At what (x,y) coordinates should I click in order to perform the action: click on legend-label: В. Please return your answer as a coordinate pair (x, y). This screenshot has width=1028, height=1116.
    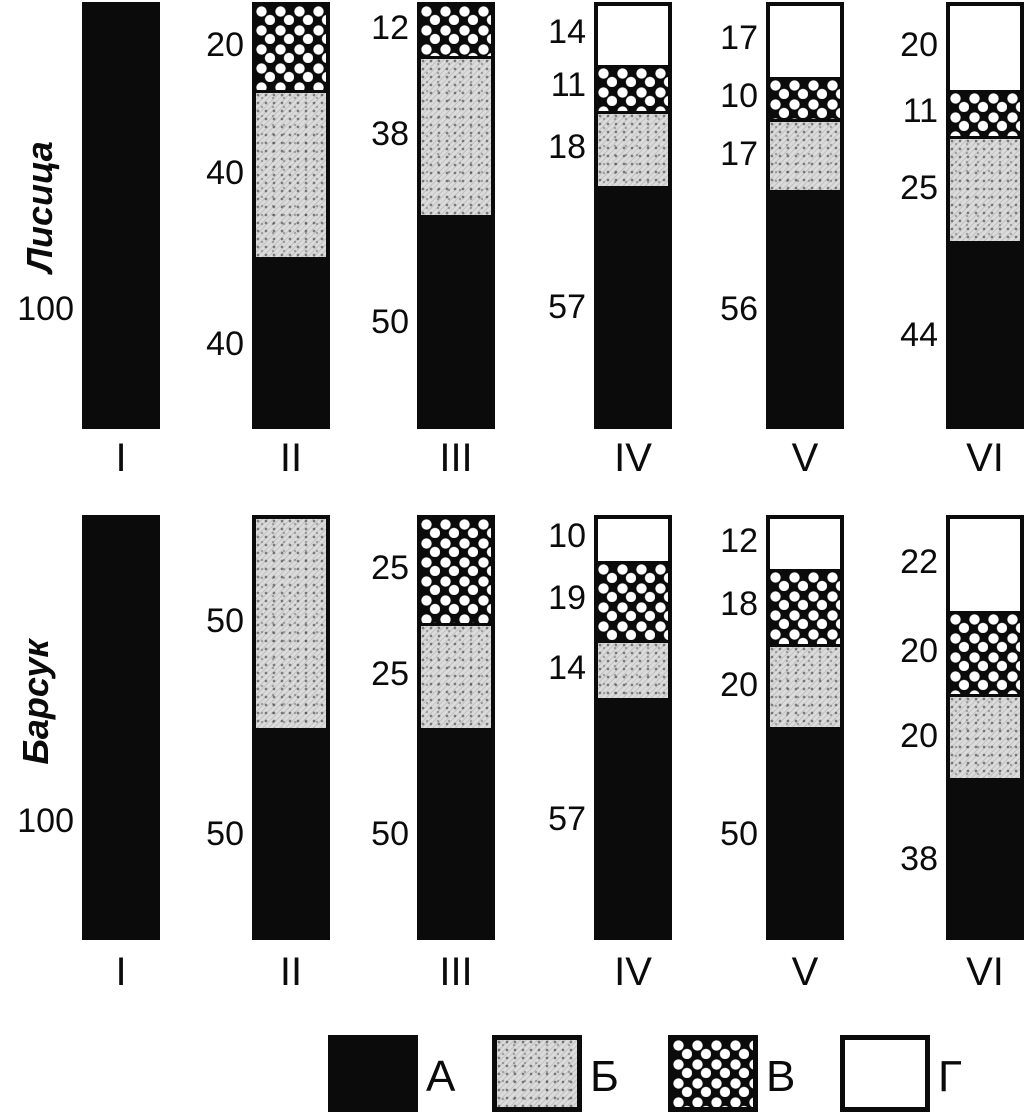
    Looking at the image, I should click on (781, 1076).